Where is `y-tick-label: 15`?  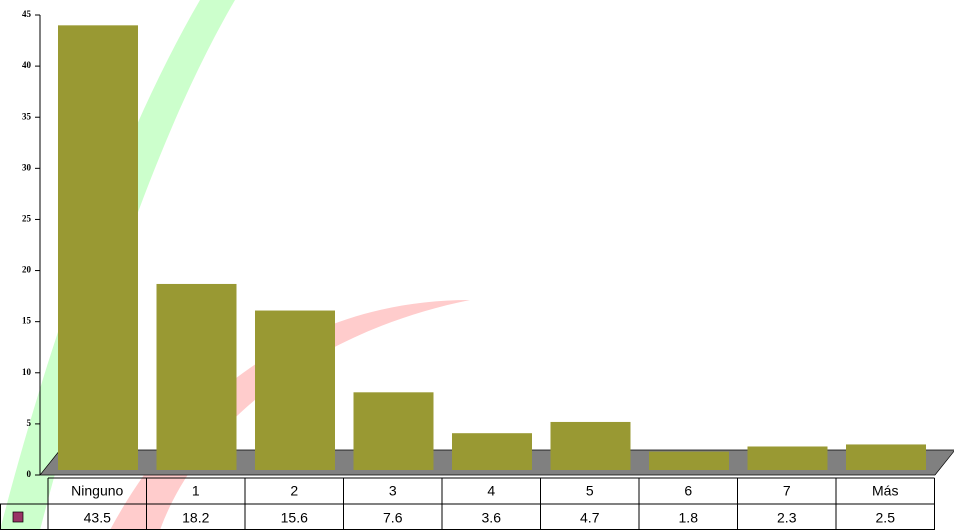 y-tick-label: 15 is located at coordinates (27, 321).